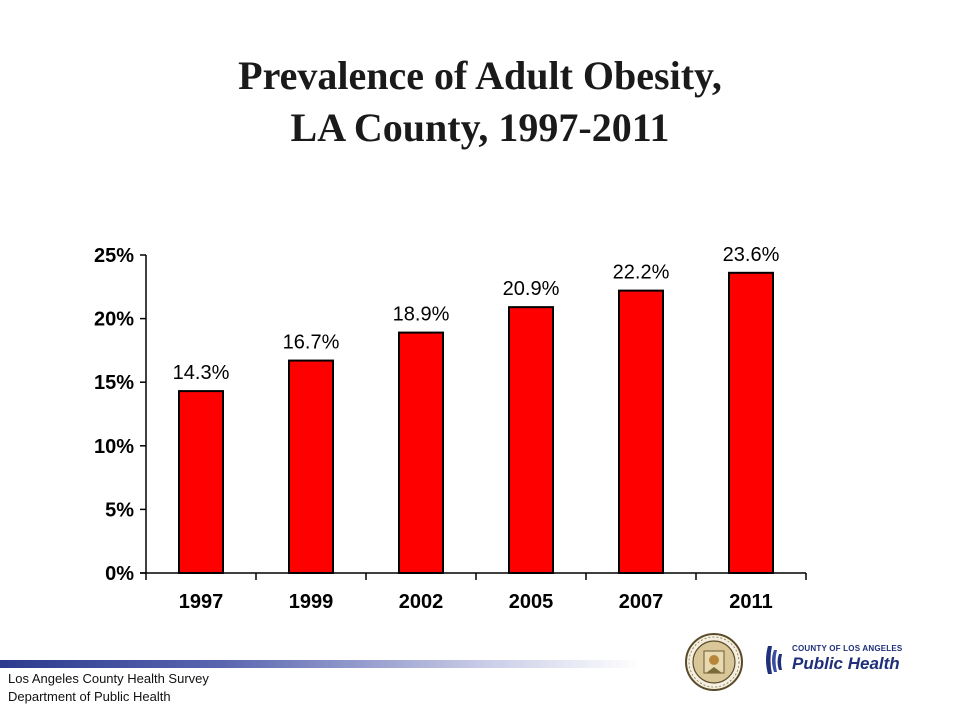 The image size is (960, 720). Describe the element at coordinates (714, 662) in the screenshot. I see `la-county-seal-icon` at that location.